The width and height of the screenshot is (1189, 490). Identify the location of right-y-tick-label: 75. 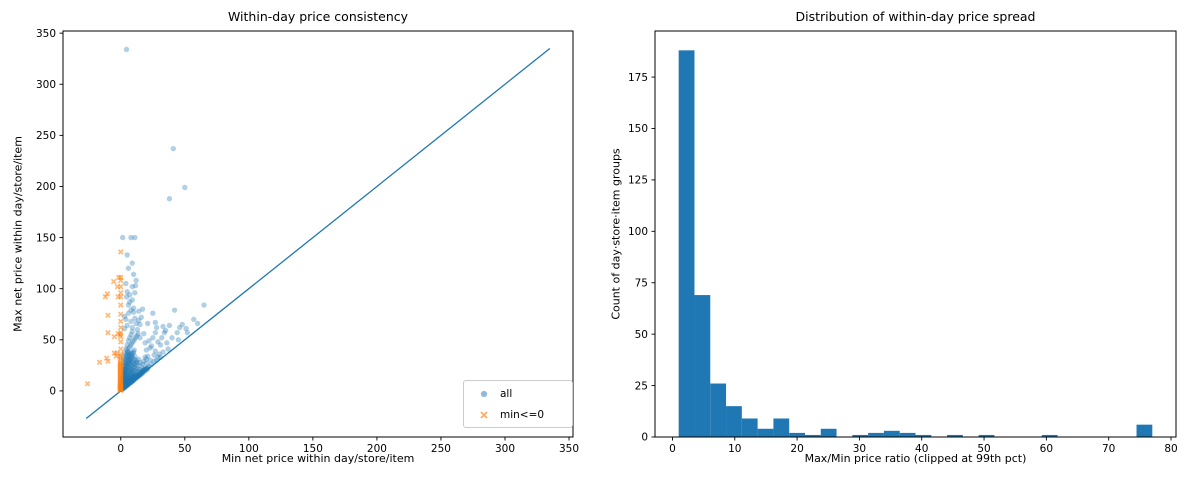
(641, 283).